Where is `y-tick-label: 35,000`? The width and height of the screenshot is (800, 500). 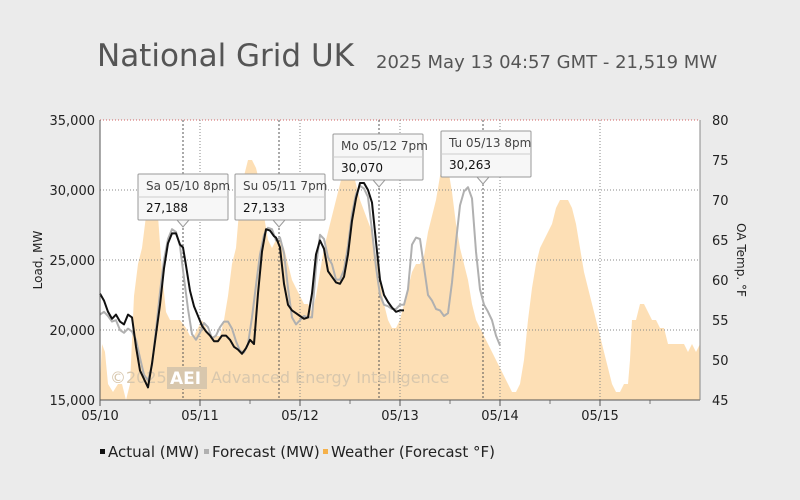 y-tick-label: 35,000 is located at coordinates (73, 121).